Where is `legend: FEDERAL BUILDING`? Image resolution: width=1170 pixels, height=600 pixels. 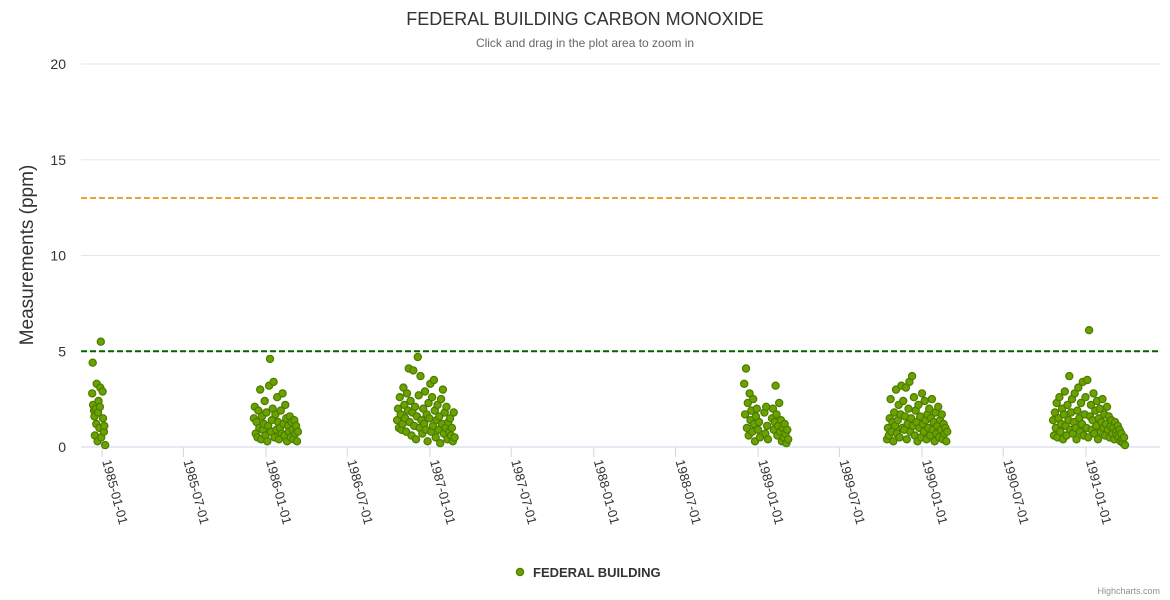
legend: FEDERAL BUILDING is located at coordinates (588, 572).